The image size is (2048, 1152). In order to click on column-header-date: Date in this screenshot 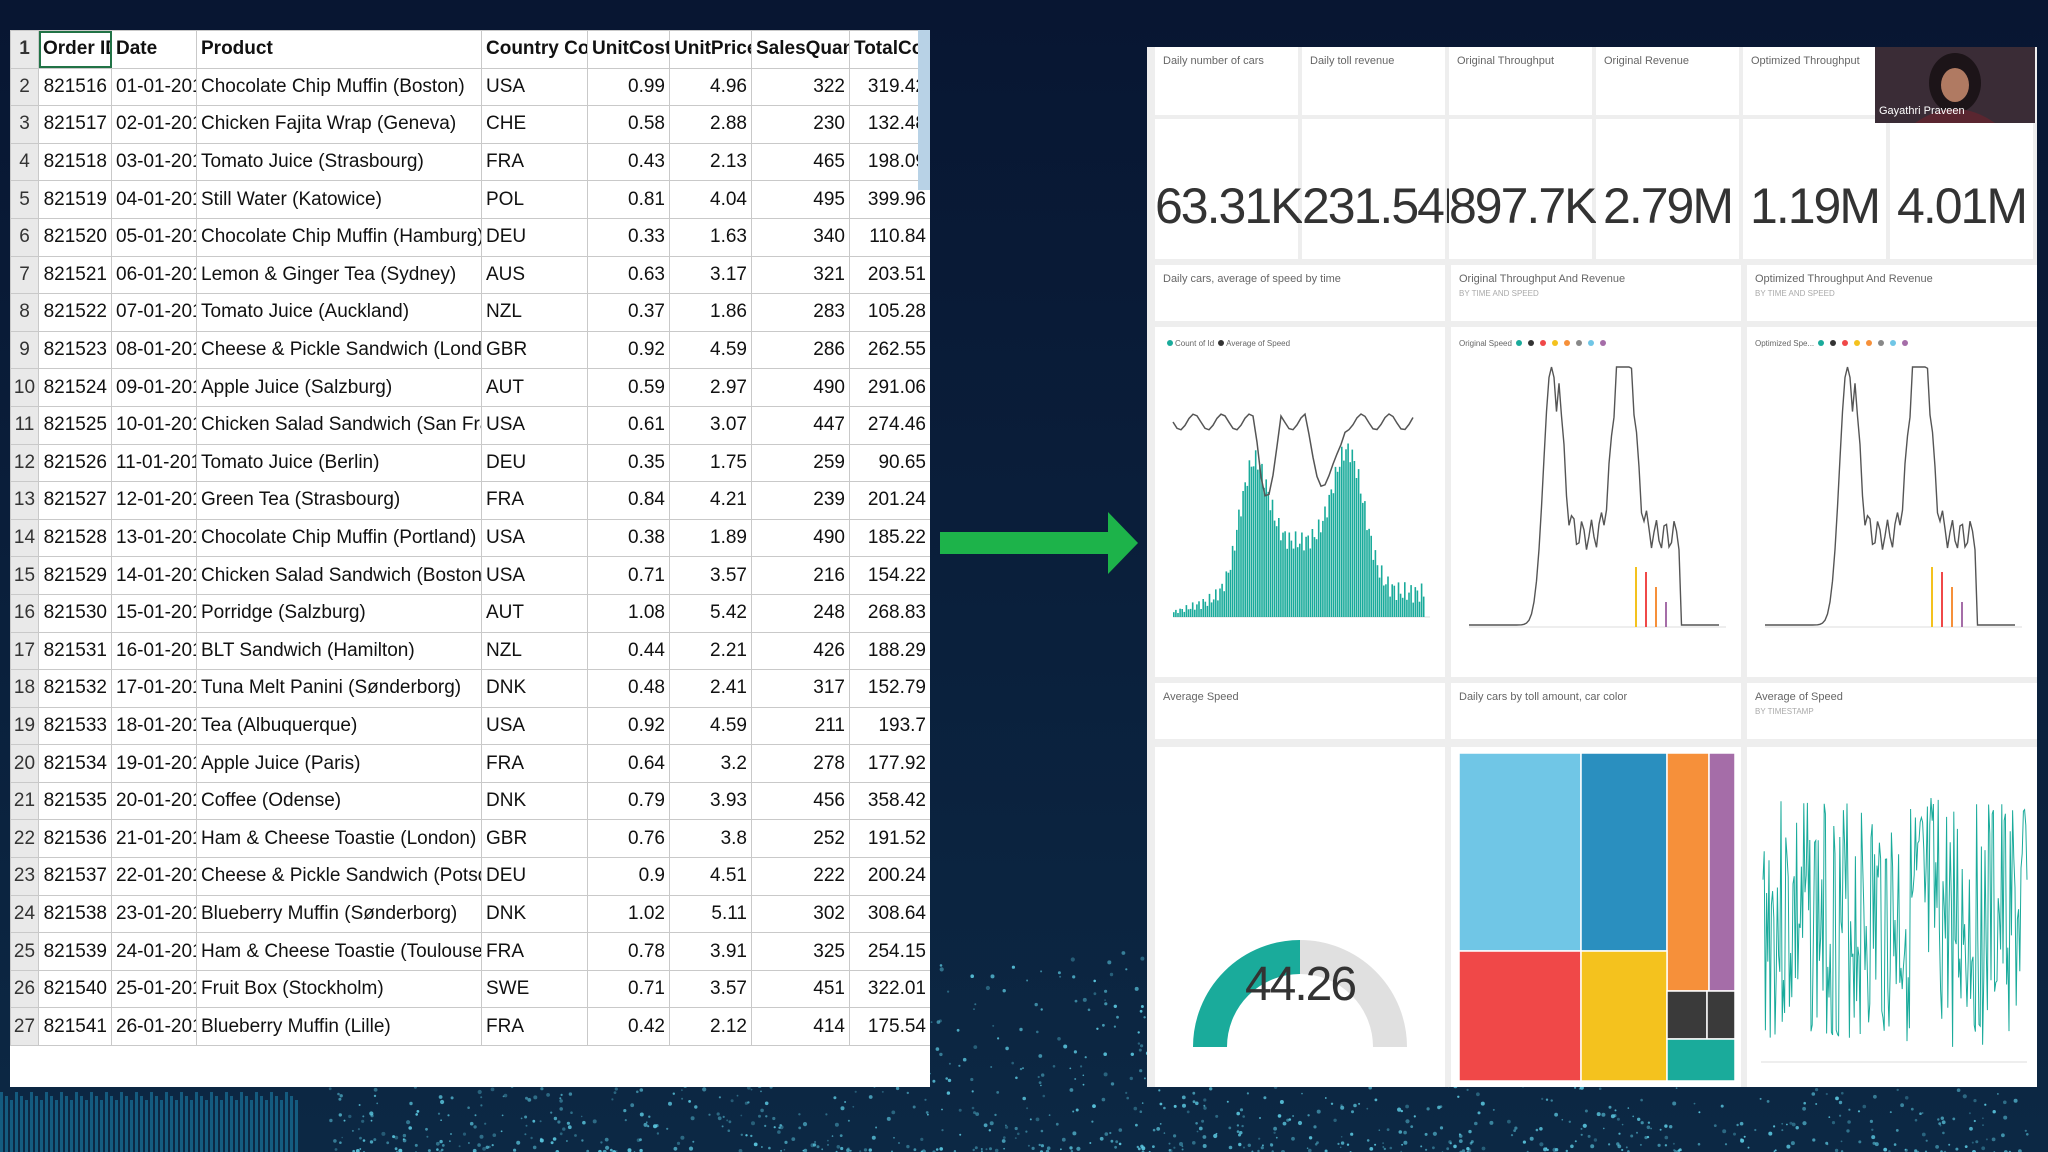, I will do `click(154, 49)`.